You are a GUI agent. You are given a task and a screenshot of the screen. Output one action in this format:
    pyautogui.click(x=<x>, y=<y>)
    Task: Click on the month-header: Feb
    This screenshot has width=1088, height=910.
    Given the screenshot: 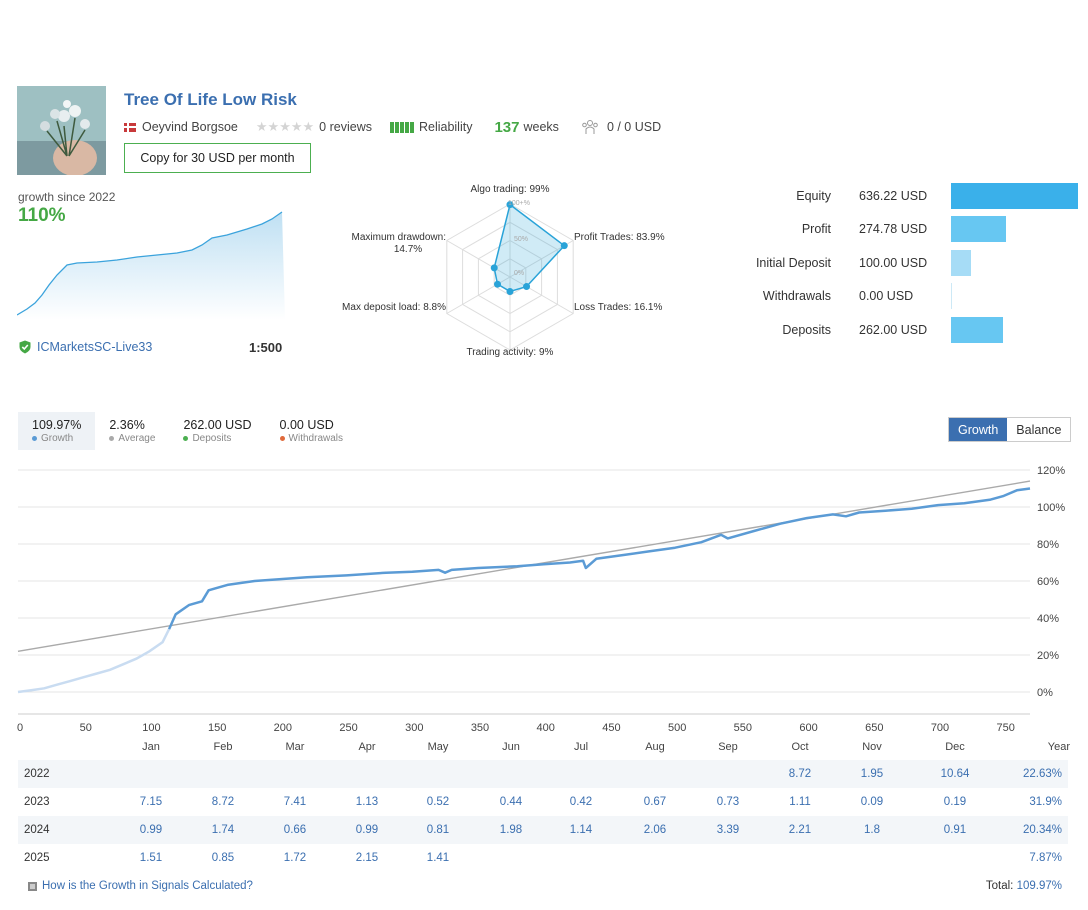 What is the action you would take?
    pyautogui.click(x=223, y=747)
    